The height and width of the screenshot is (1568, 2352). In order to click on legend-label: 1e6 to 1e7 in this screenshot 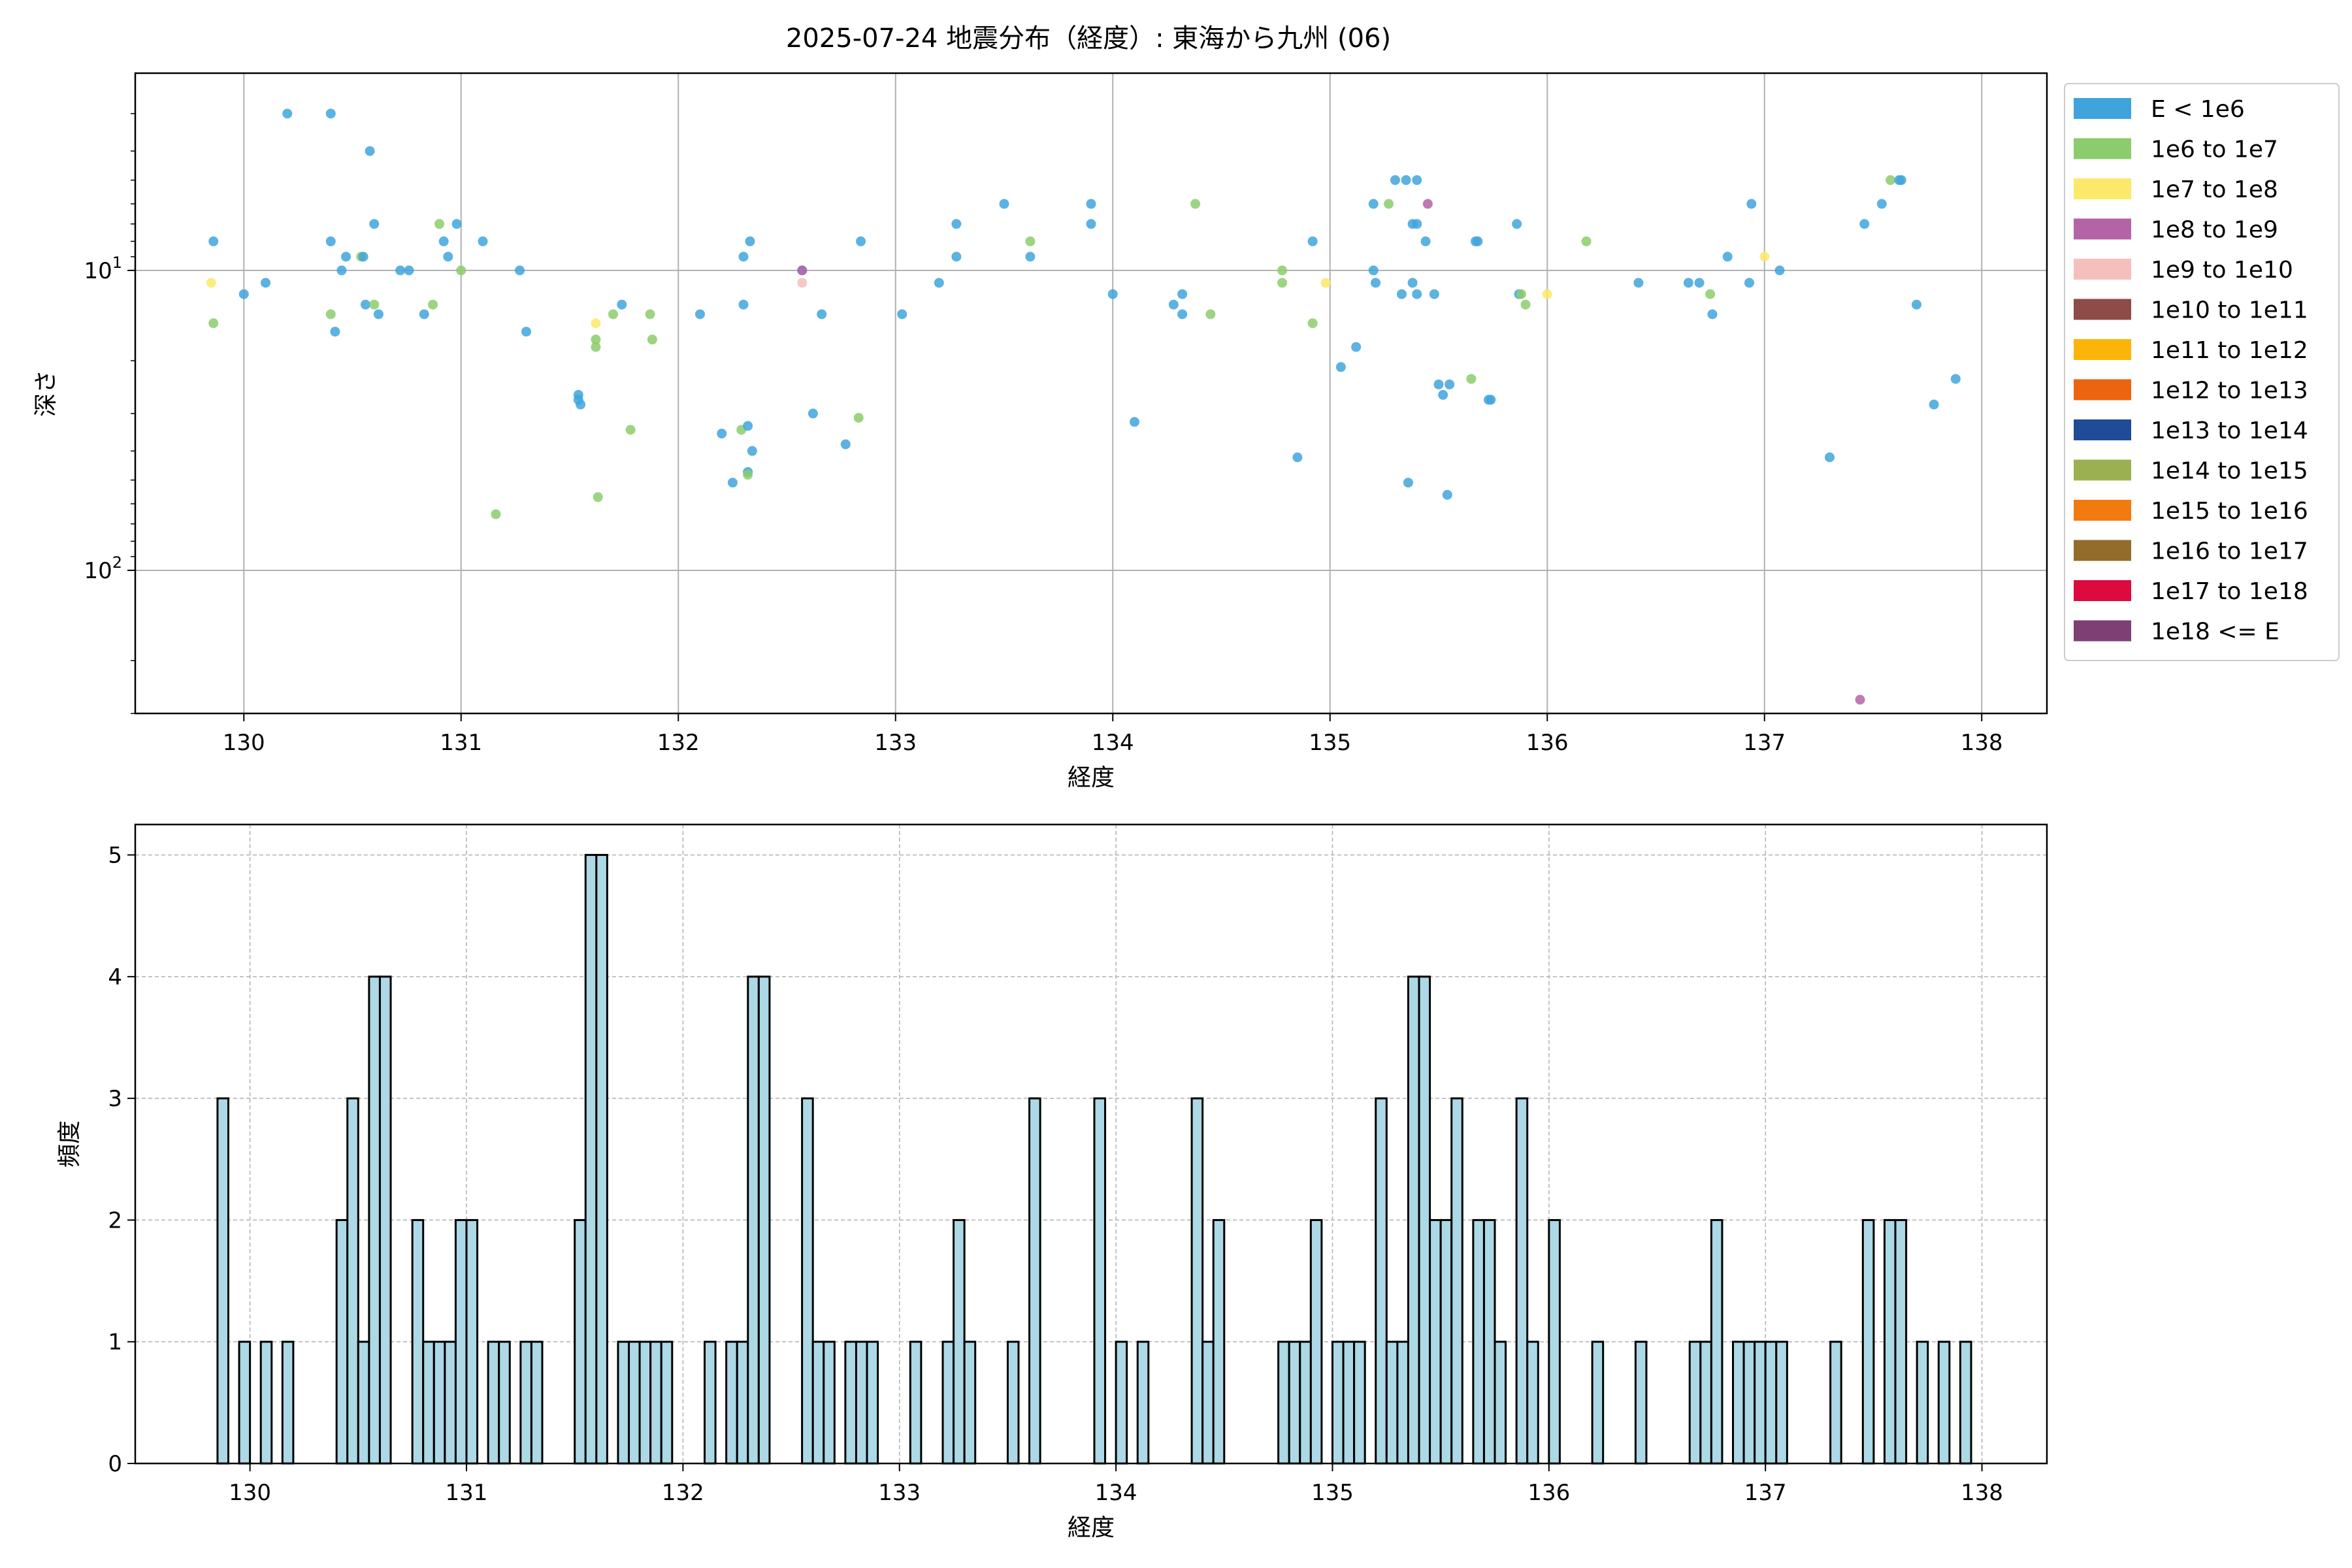, I will do `click(2214, 150)`.